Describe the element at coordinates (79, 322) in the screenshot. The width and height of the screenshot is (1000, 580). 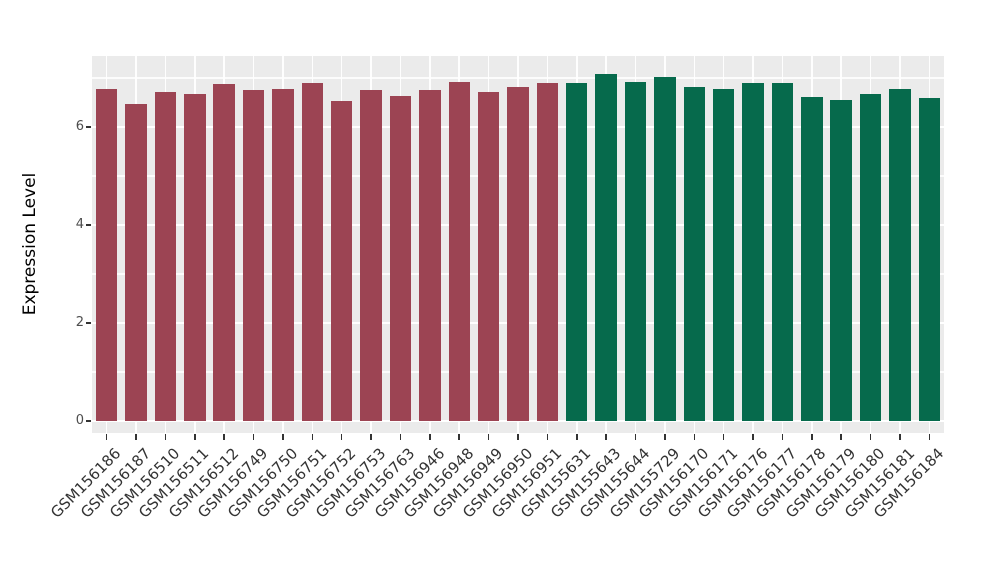
I see `y-tick-label: 2` at that location.